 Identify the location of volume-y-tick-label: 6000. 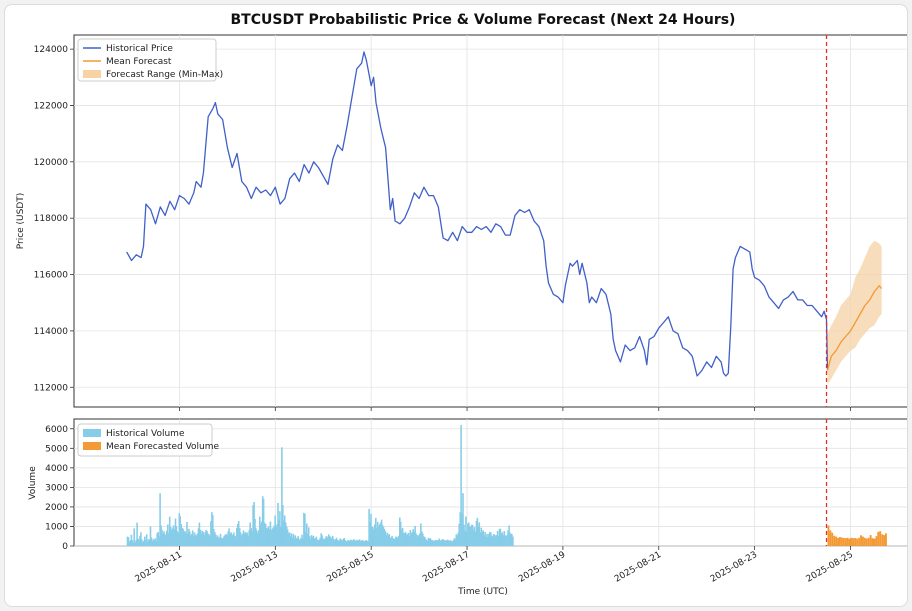
(56, 430).